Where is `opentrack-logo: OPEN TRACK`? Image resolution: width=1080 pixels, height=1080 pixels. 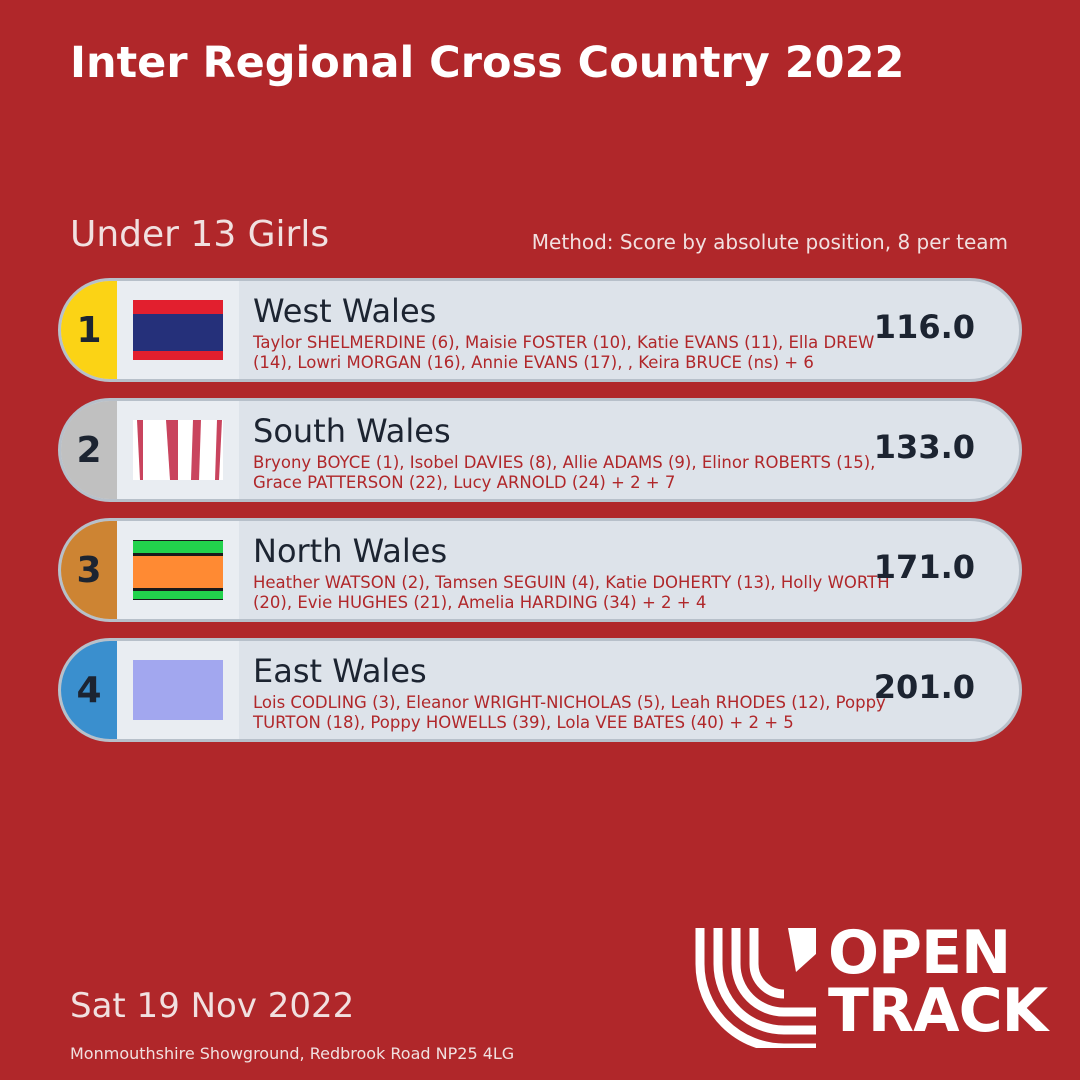 opentrack-logo: OPEN TRACK is located at coordinates (872, 983).